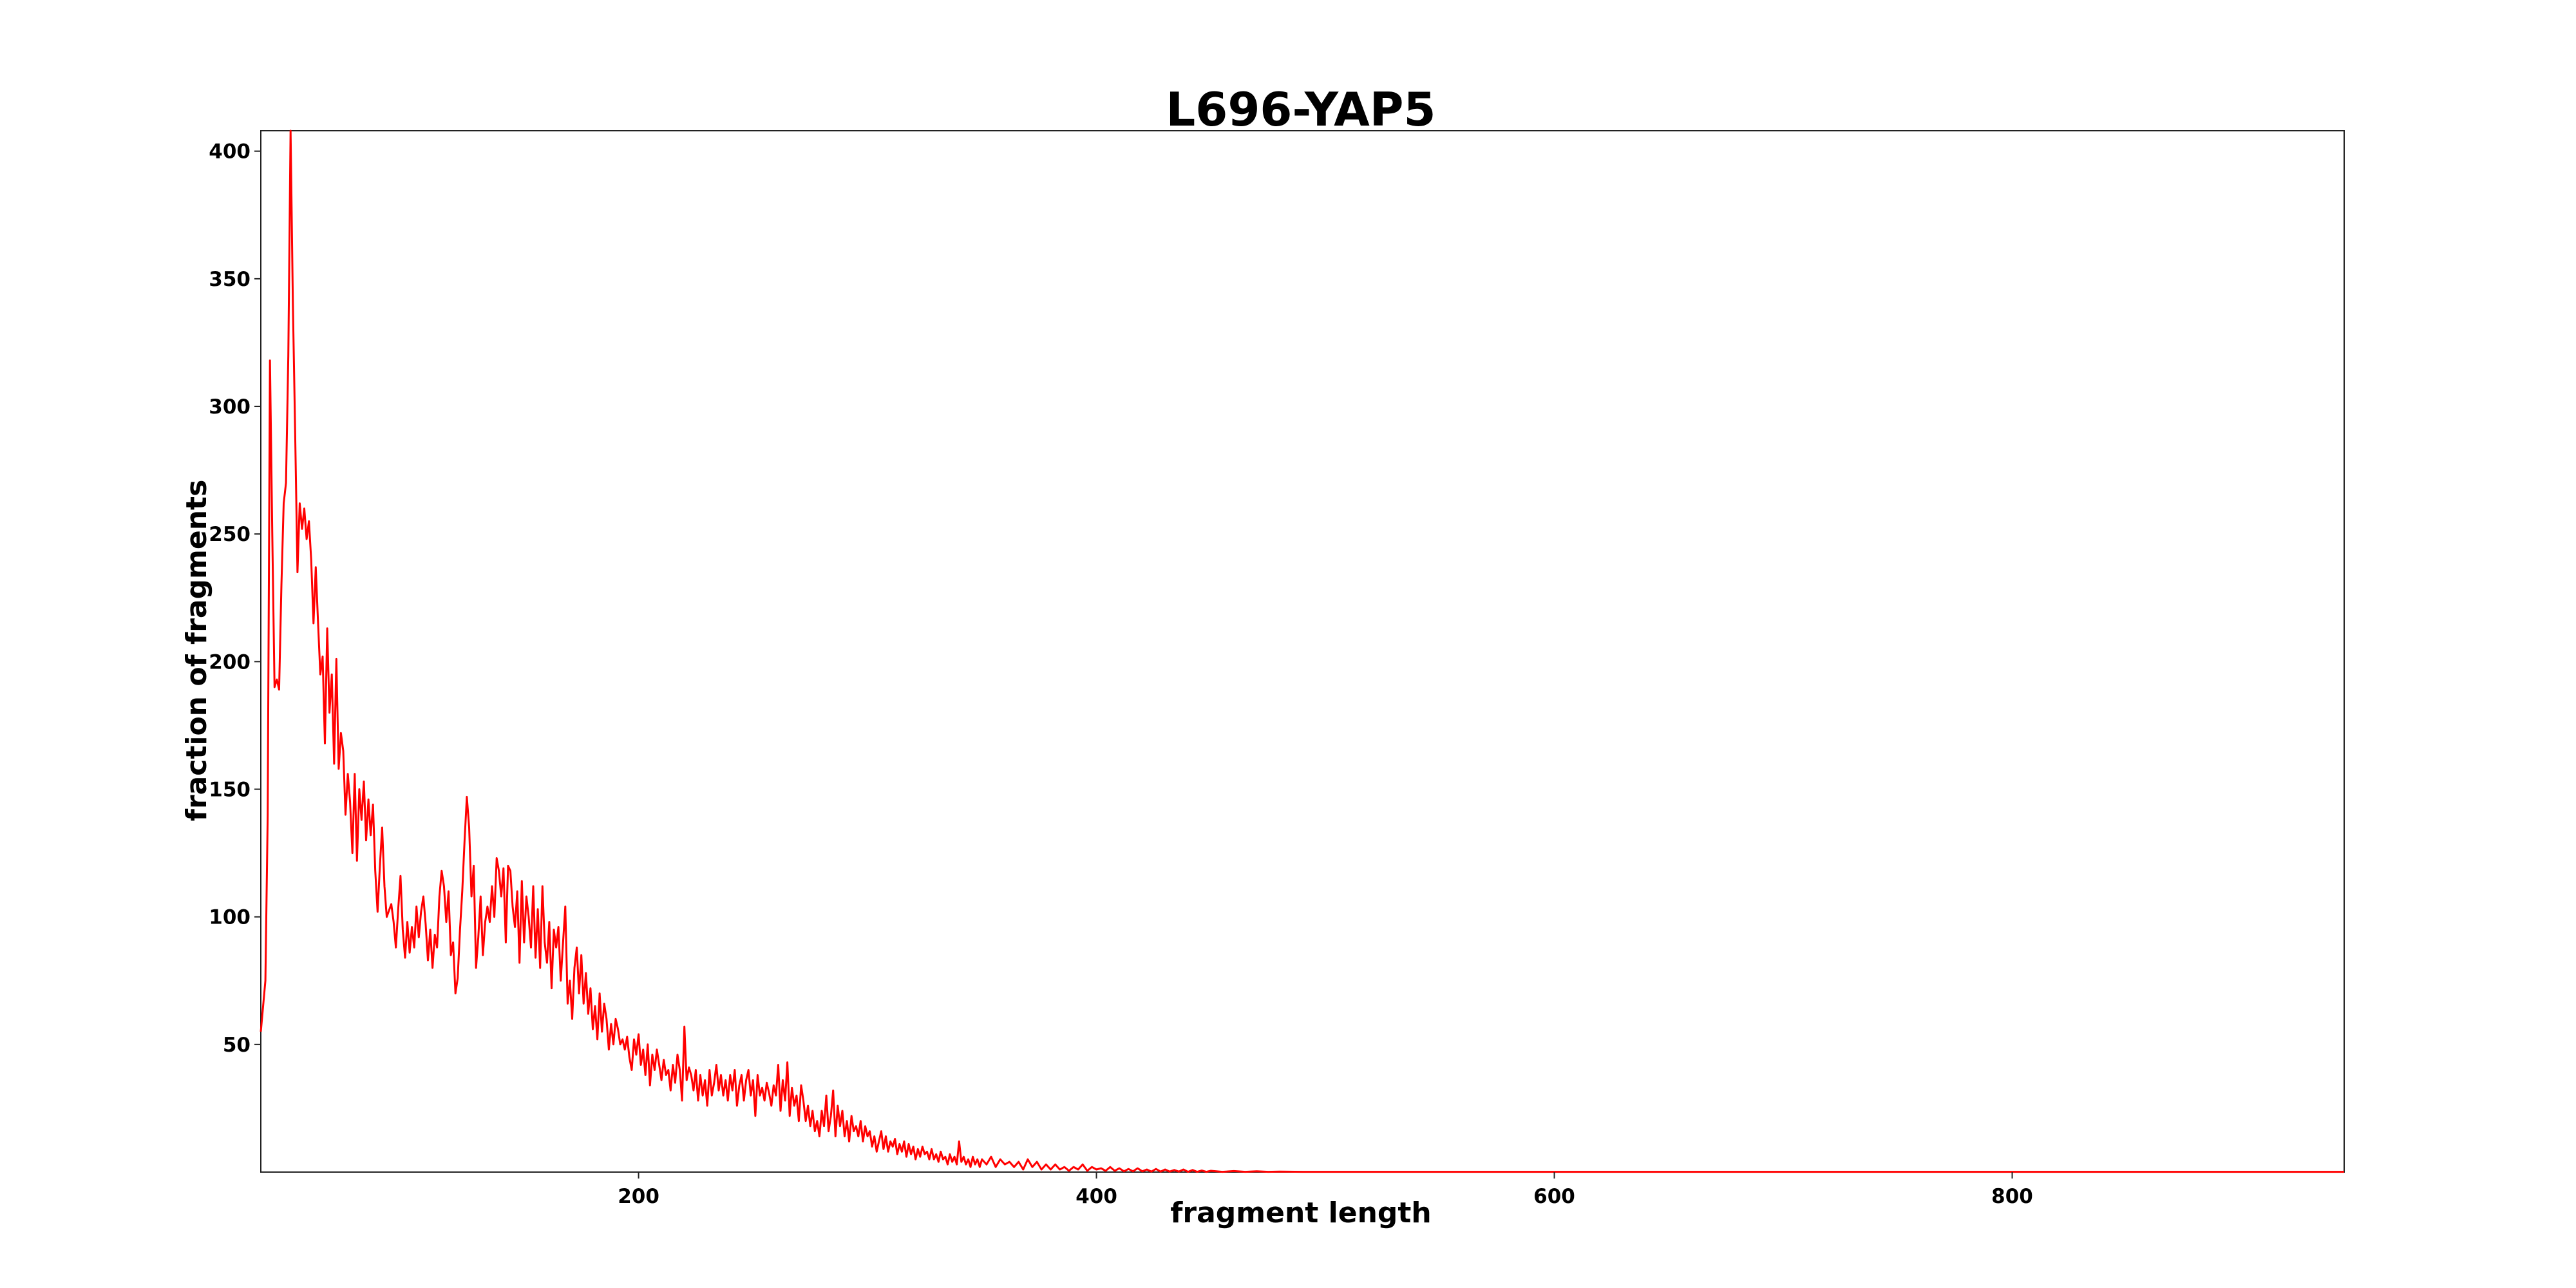 The image size is (2576, 1288). What do you see at coordinates (230, 662) in the screenshot?
I see `y-tick-label: 200` at bounding box center [230, 662].